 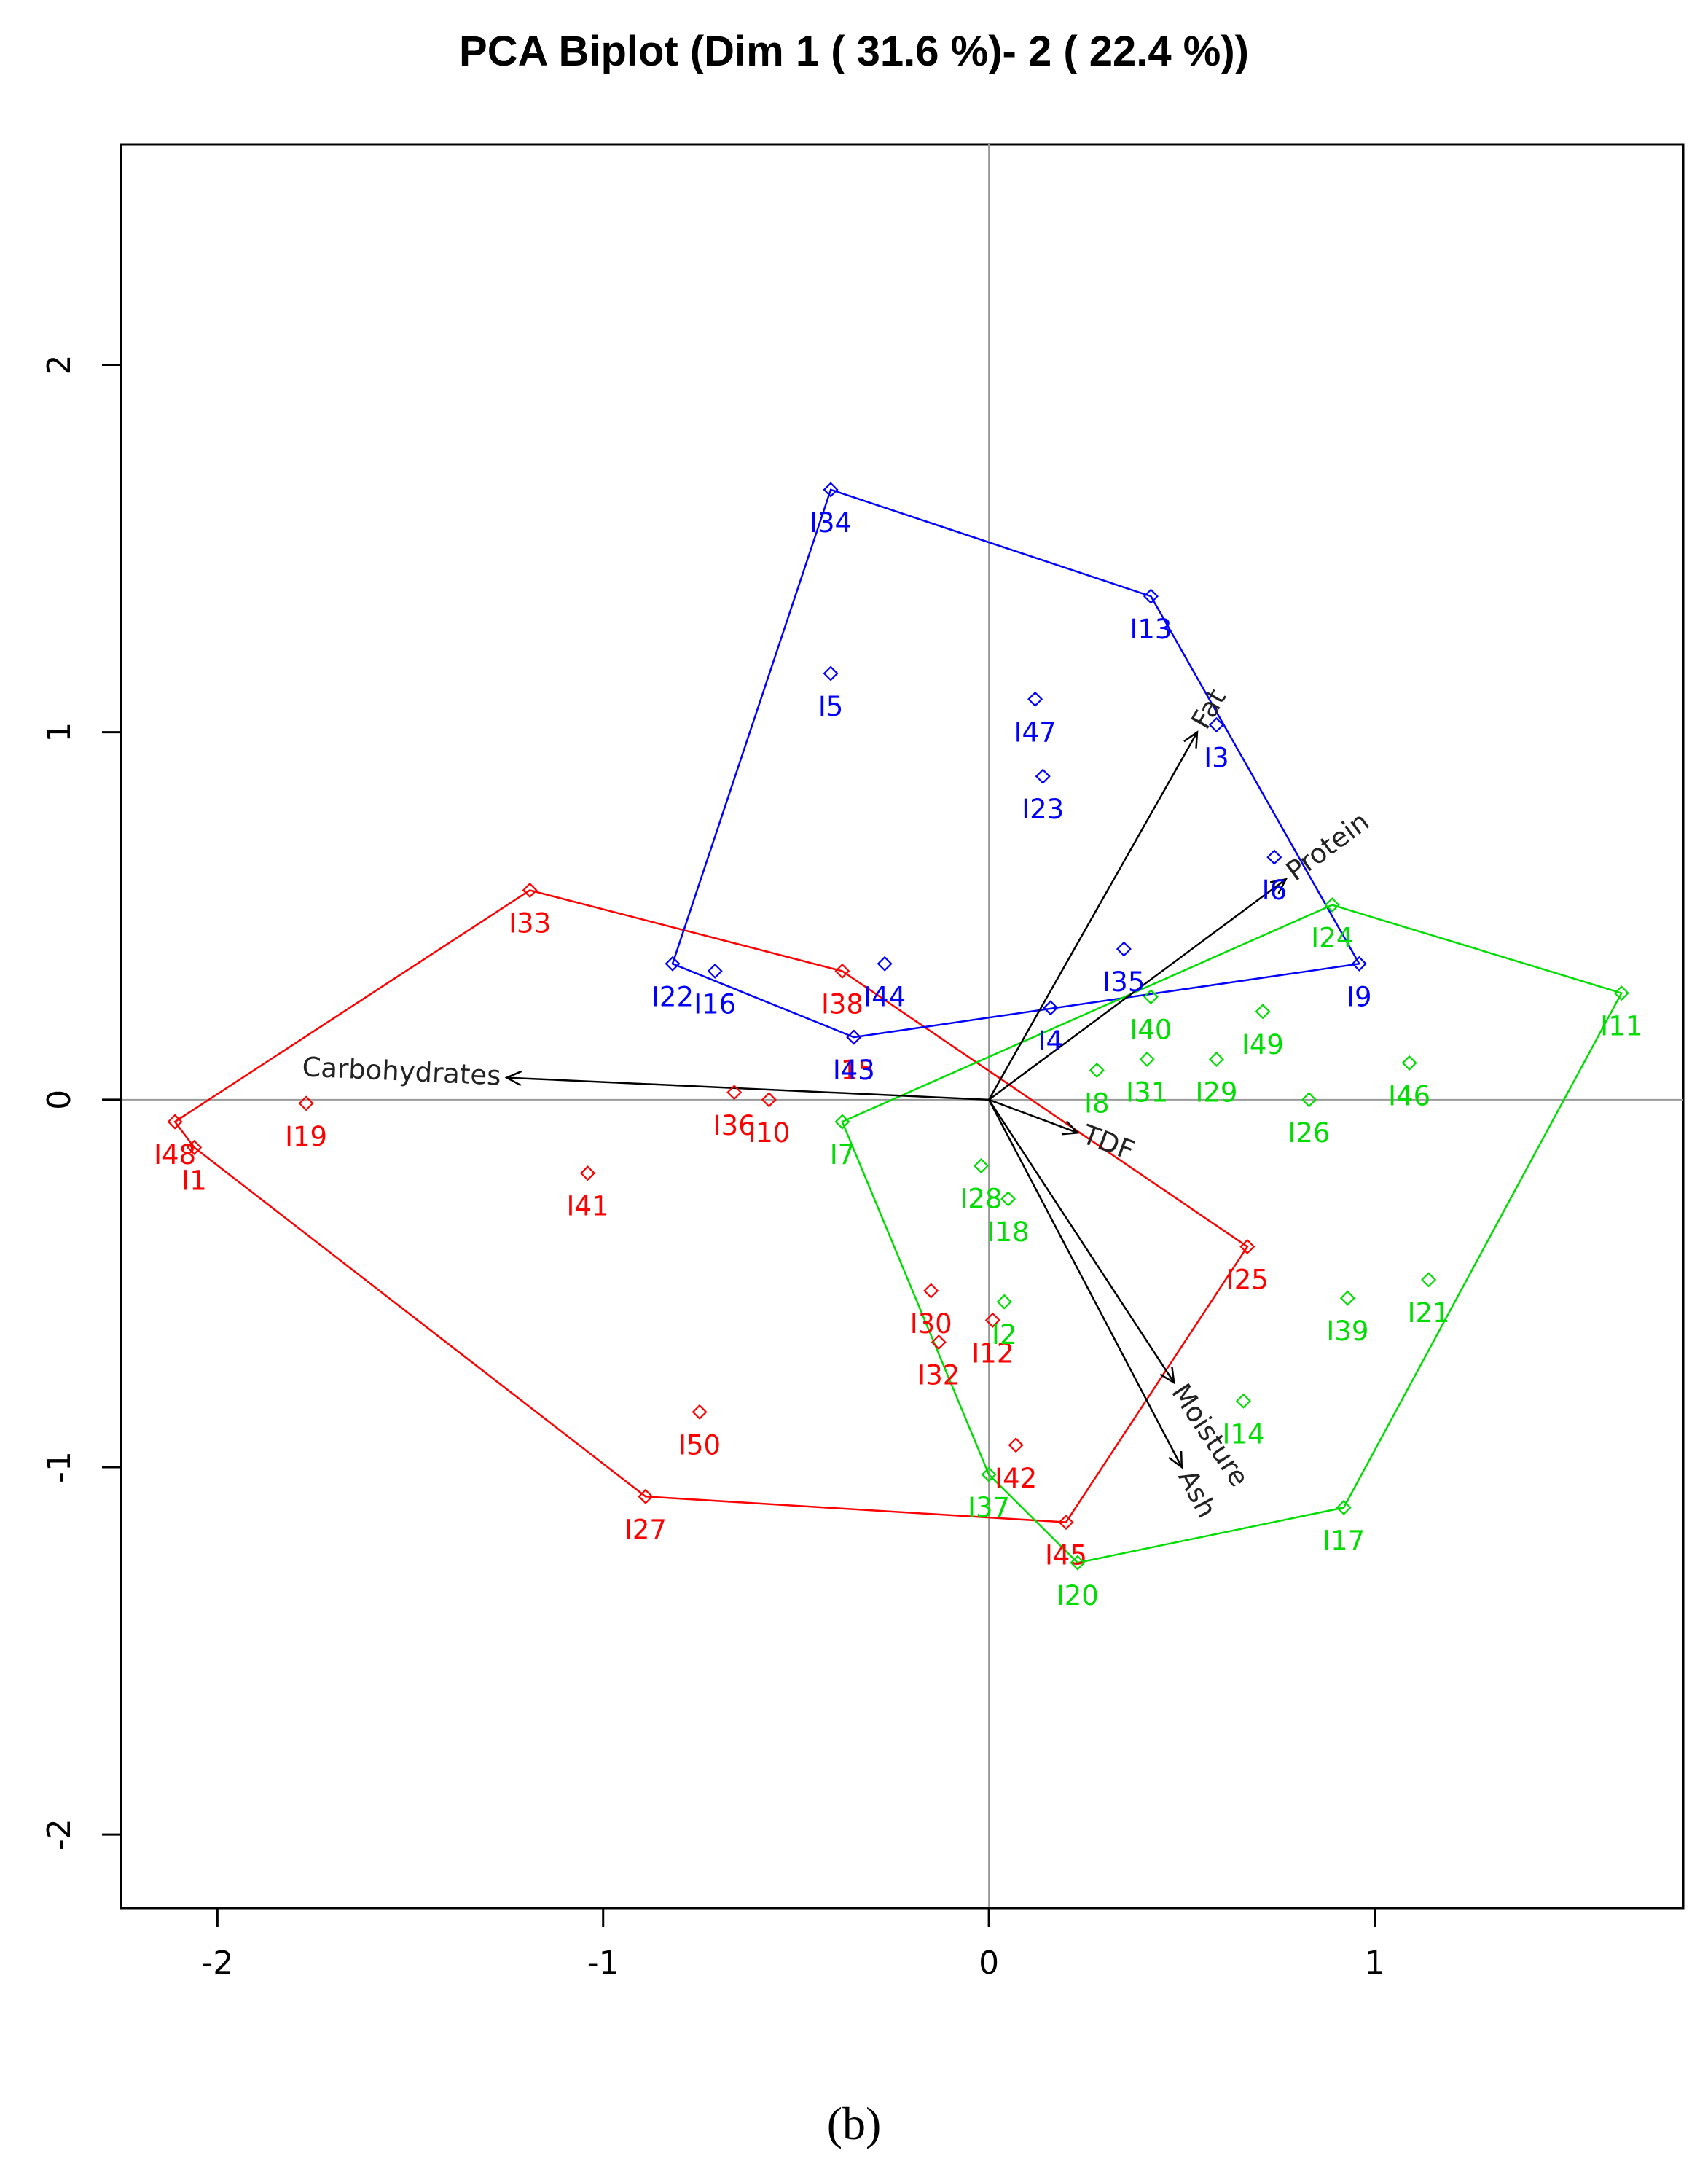 What do you see at coordinates (175, 1155) in the screenshot?
I see `data-point-label: I48` at bounding box center [175, 1155].